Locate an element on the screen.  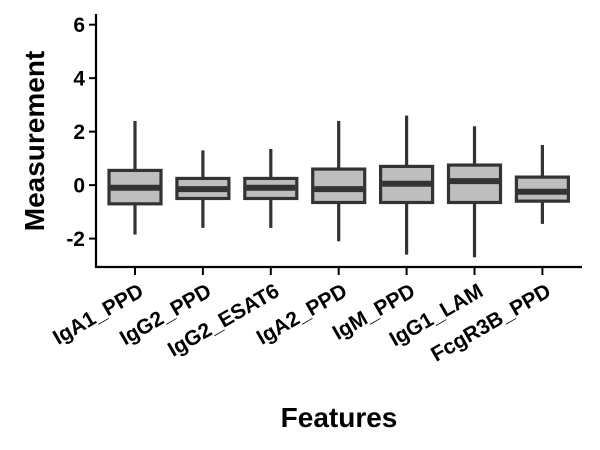
box-IgA1_PPD is located at coordinates (135, 177).